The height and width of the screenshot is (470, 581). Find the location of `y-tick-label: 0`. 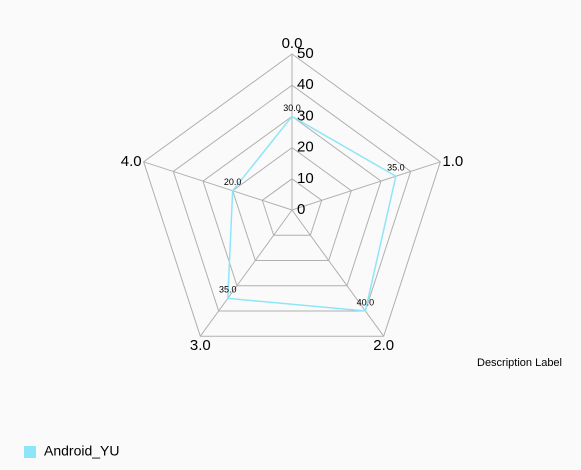

y-tick-label: 0 is located at coordinates (301, 209).